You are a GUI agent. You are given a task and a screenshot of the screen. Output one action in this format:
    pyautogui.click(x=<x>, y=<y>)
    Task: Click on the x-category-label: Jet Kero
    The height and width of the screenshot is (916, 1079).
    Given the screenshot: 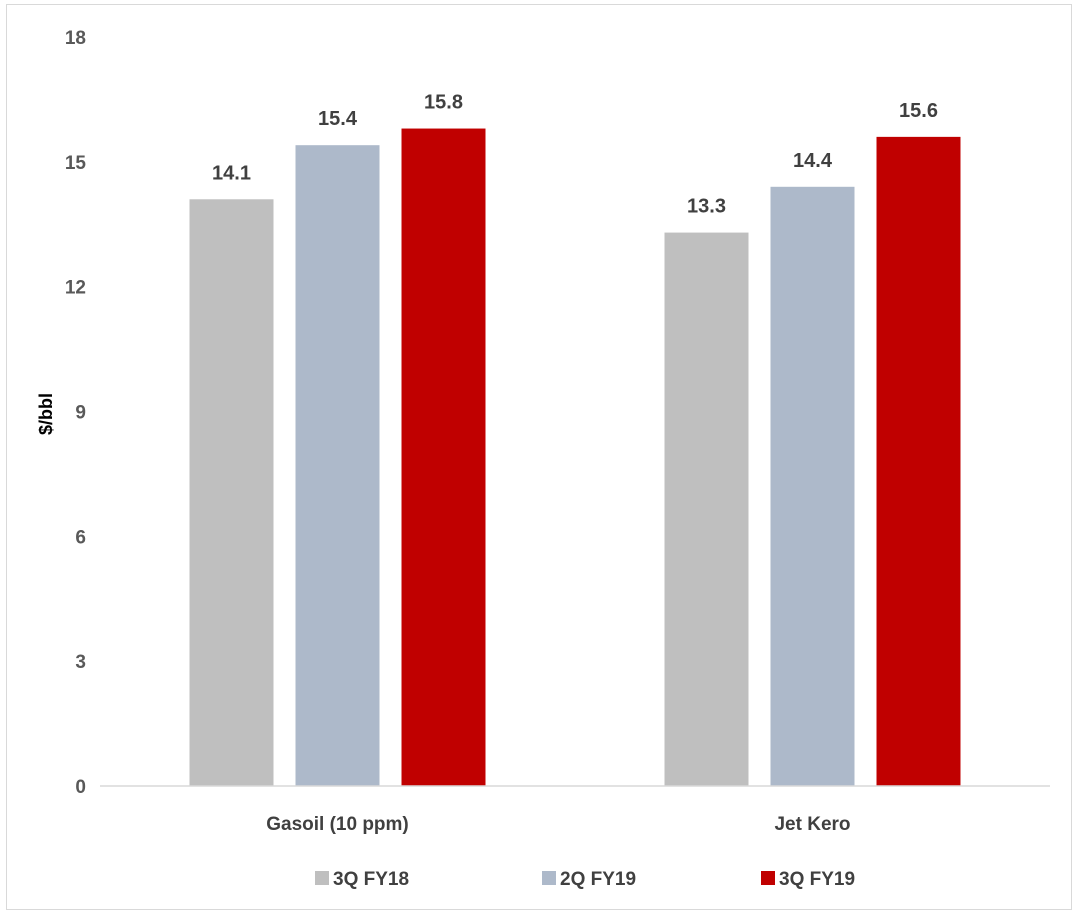 What is the action you would take?
    pyautogui.click(x=812, y=824)
    